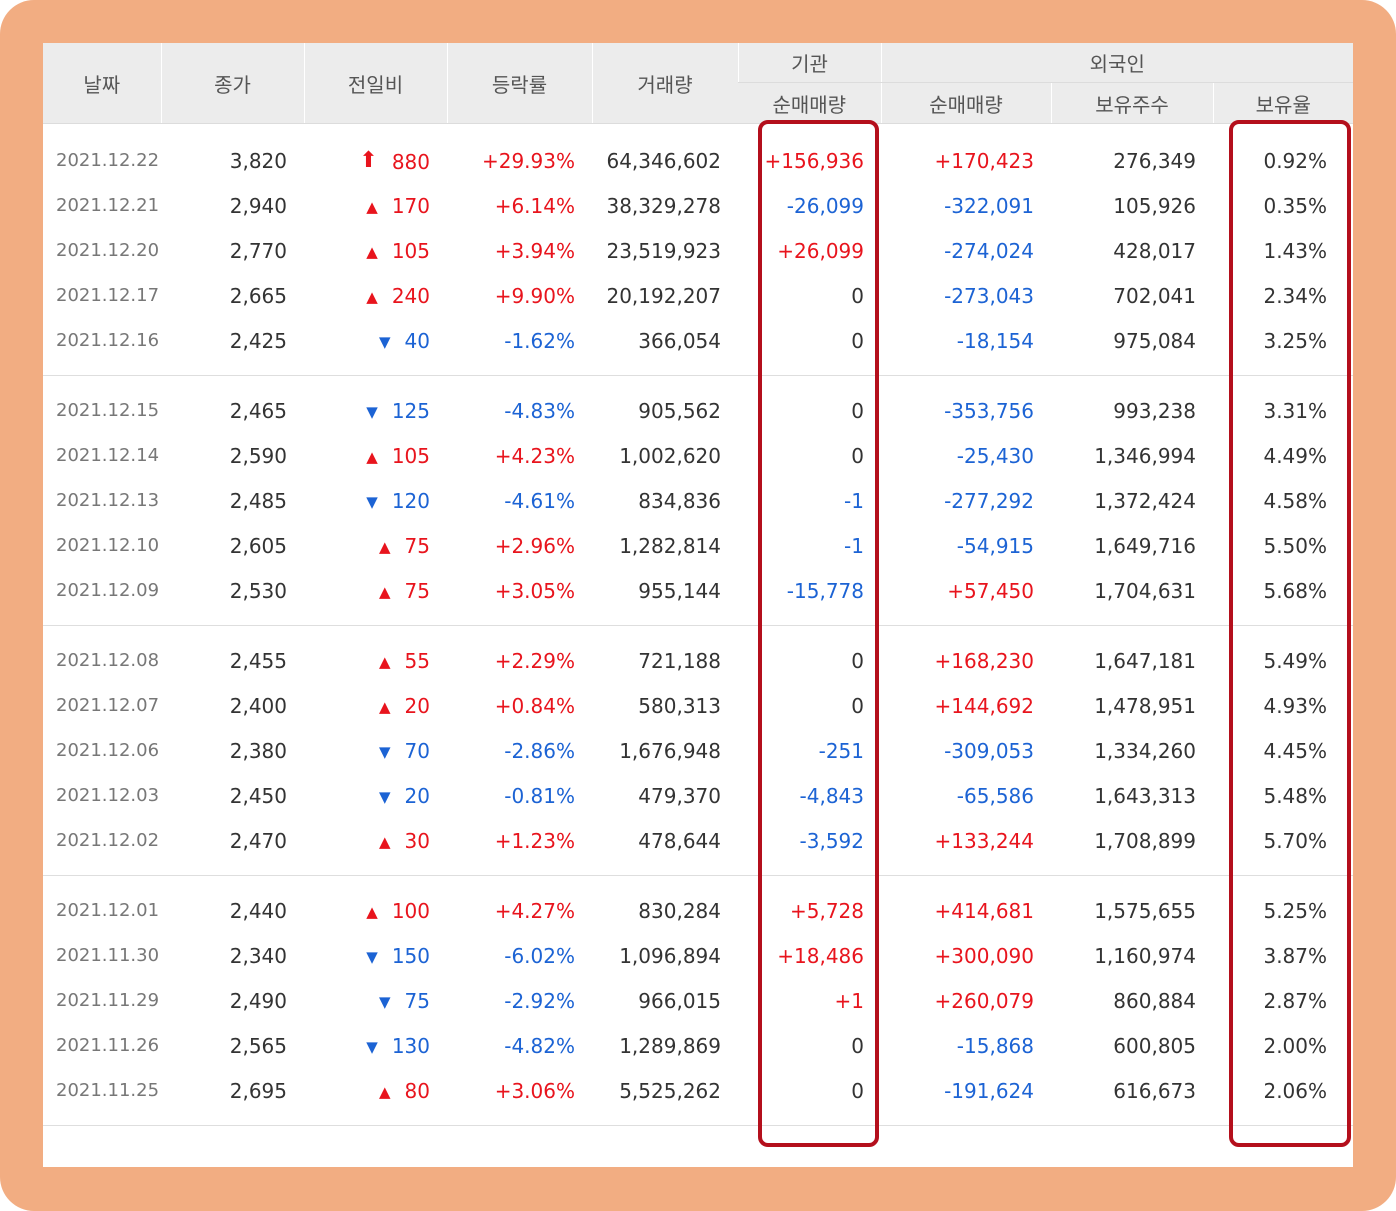  Describe the element at coordinates (1131, 103) in the screenshot. I see `header-holding: 보유주수` at that location.